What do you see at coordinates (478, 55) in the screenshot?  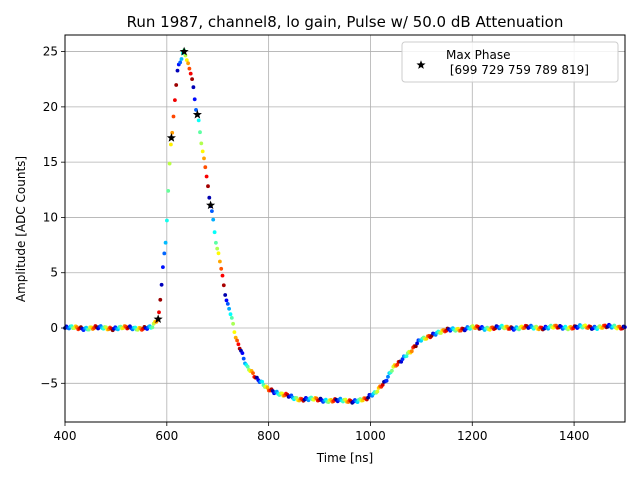 I see `legend-label-line1: Max Phase` at bounding box center [478, 55].